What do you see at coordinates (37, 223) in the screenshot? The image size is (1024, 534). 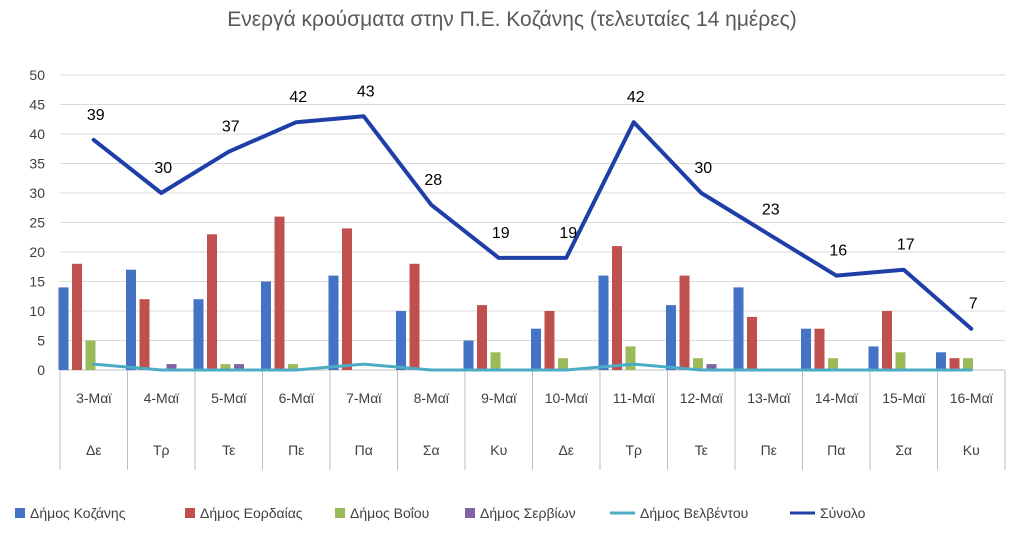 I see `y-tick-label: 25` at bounding box center [37, 223].